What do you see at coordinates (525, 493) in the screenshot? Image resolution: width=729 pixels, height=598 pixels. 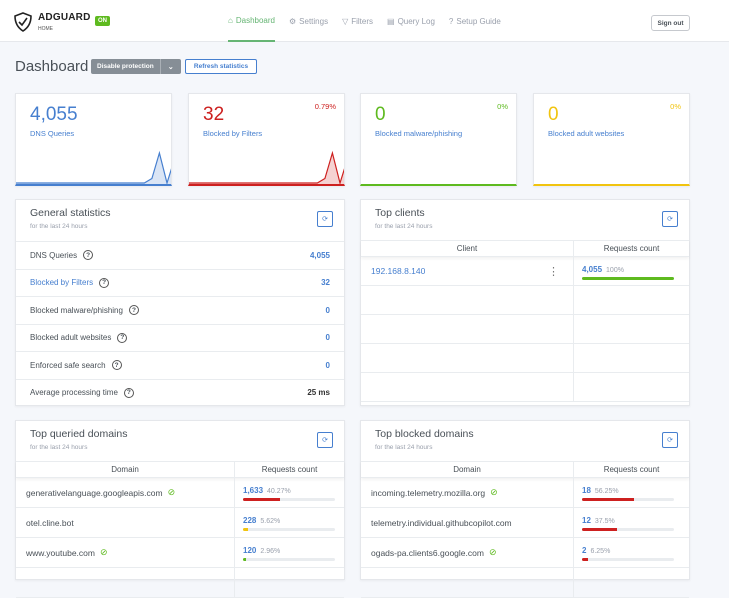 I see `table-row: incoming.telemetry.mozilla.org ⊘ 18 56.25%` at bounding box center [525, 493].